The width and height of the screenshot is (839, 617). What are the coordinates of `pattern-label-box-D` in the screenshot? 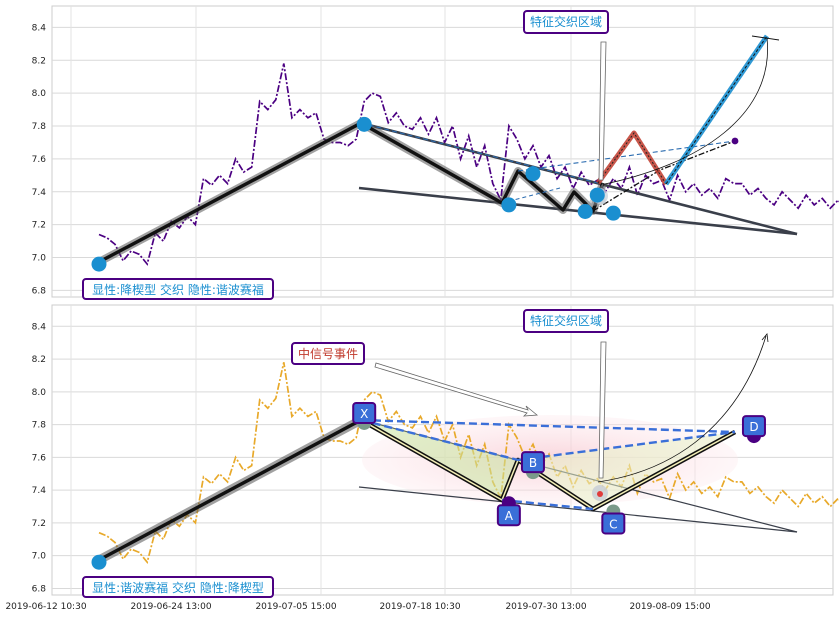 It's located at (753, 426).